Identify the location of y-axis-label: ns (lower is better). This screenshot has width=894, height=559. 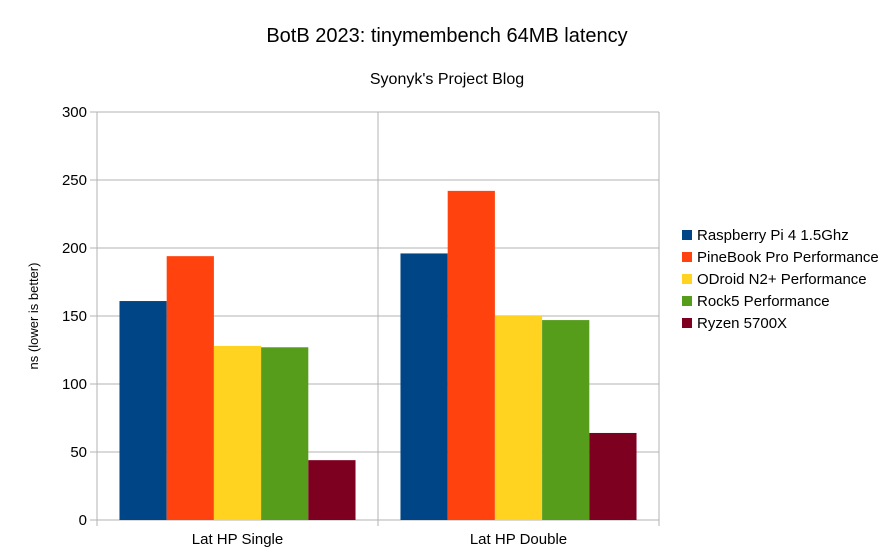
(33, 316).